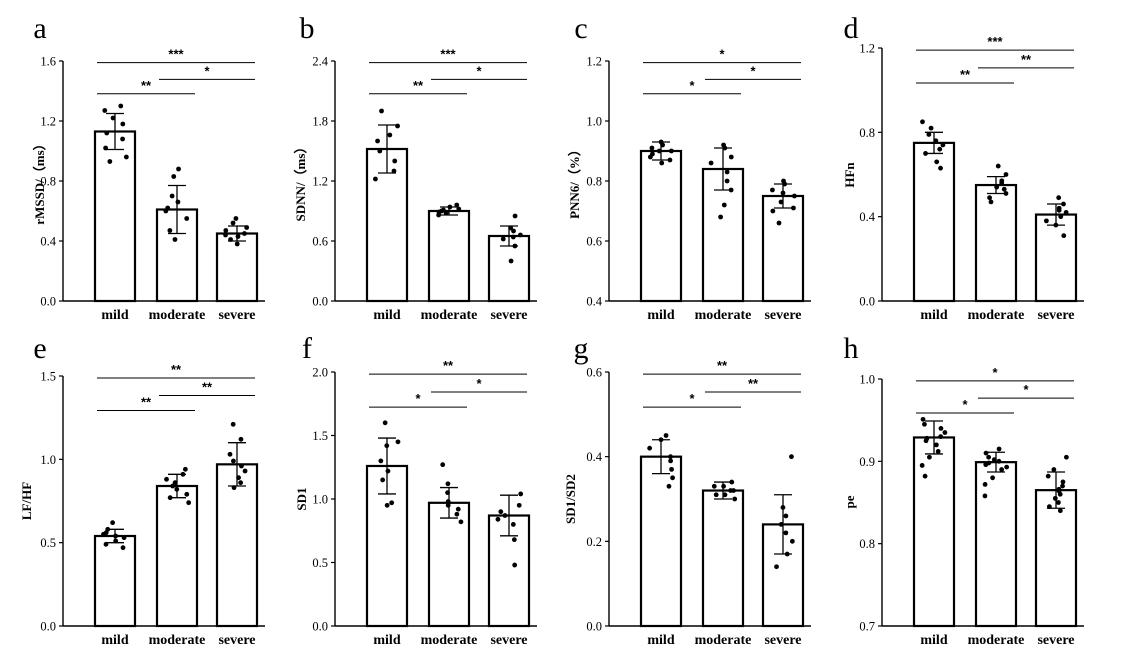 The height and width of the screenshot is (657, 1135). I want to click on y-tick-label: 0.8, so click(867, 544).